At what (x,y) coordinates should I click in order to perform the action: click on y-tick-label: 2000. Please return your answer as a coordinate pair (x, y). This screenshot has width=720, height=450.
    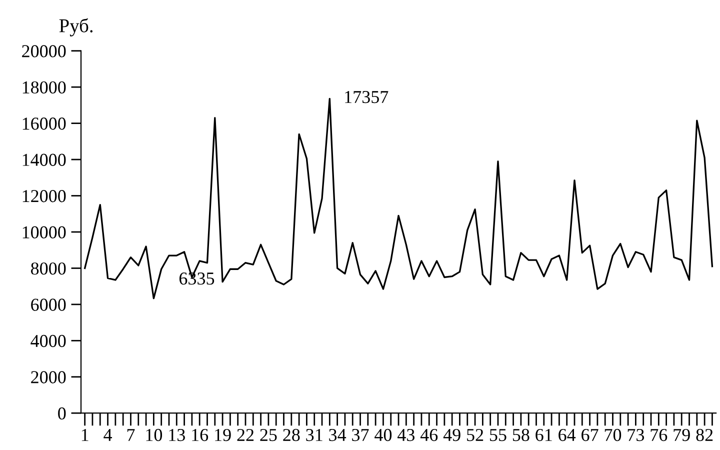
    Looking at the image, I should click on (48, 377).